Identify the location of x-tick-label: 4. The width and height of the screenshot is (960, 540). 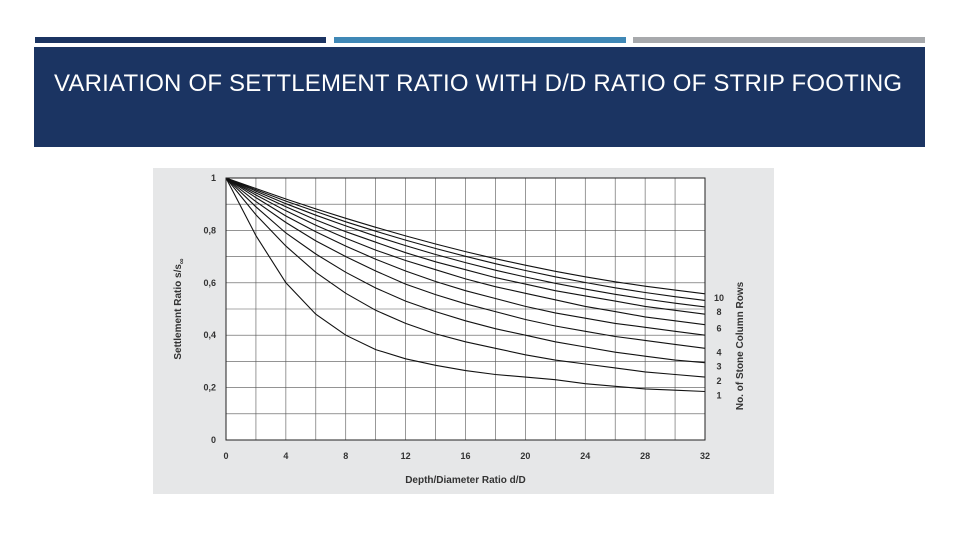
(285, 456).